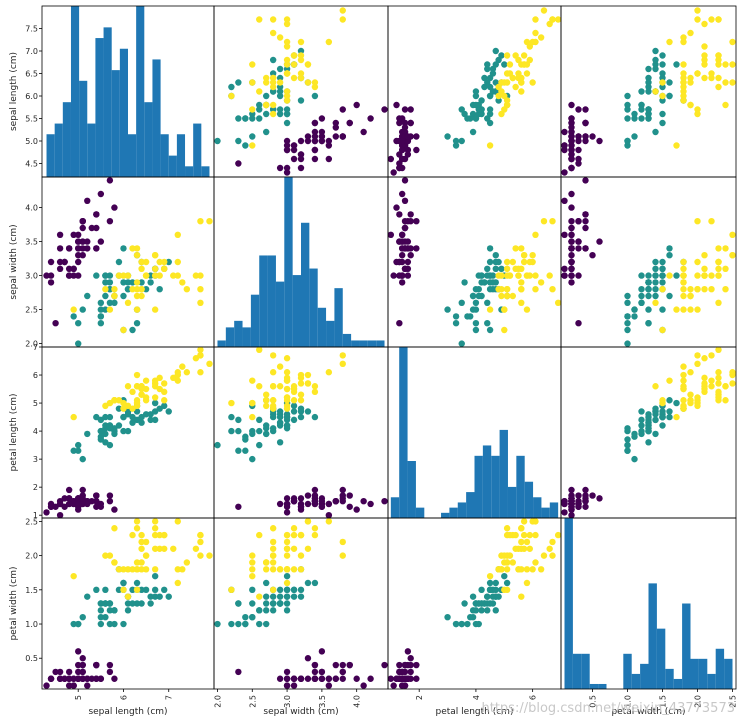  Describe the element at coordinates (419, 697) in the screenshot. I see `x-tick-label: 2` at that location.